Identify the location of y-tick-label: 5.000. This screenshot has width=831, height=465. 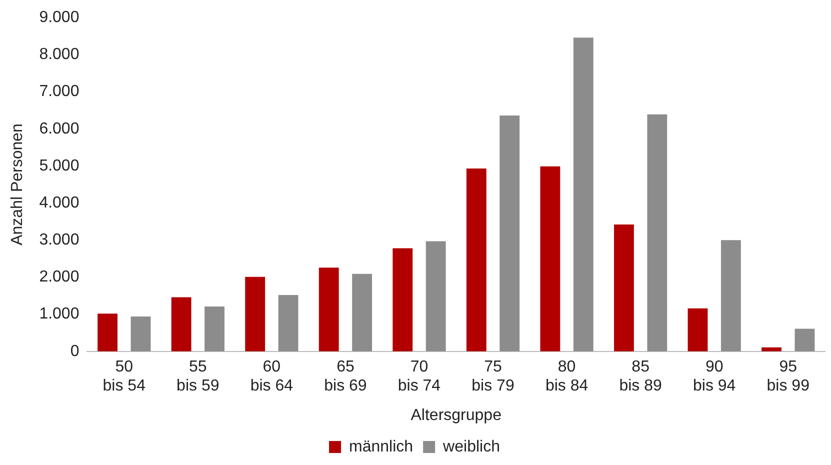
(59, 165).